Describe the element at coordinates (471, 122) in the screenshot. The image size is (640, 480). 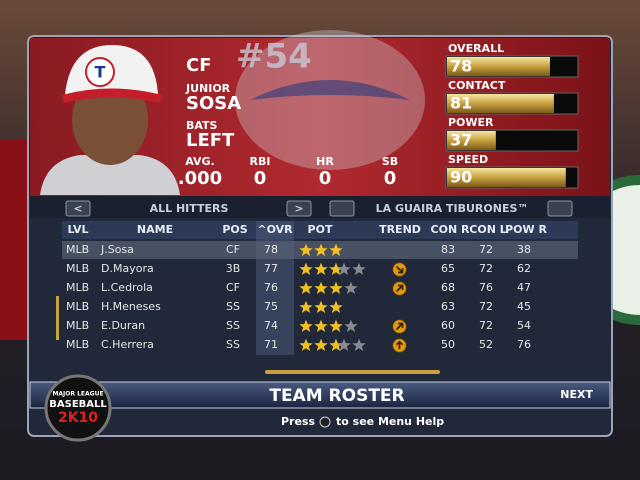
I see `rating-label: POWER` at that location.